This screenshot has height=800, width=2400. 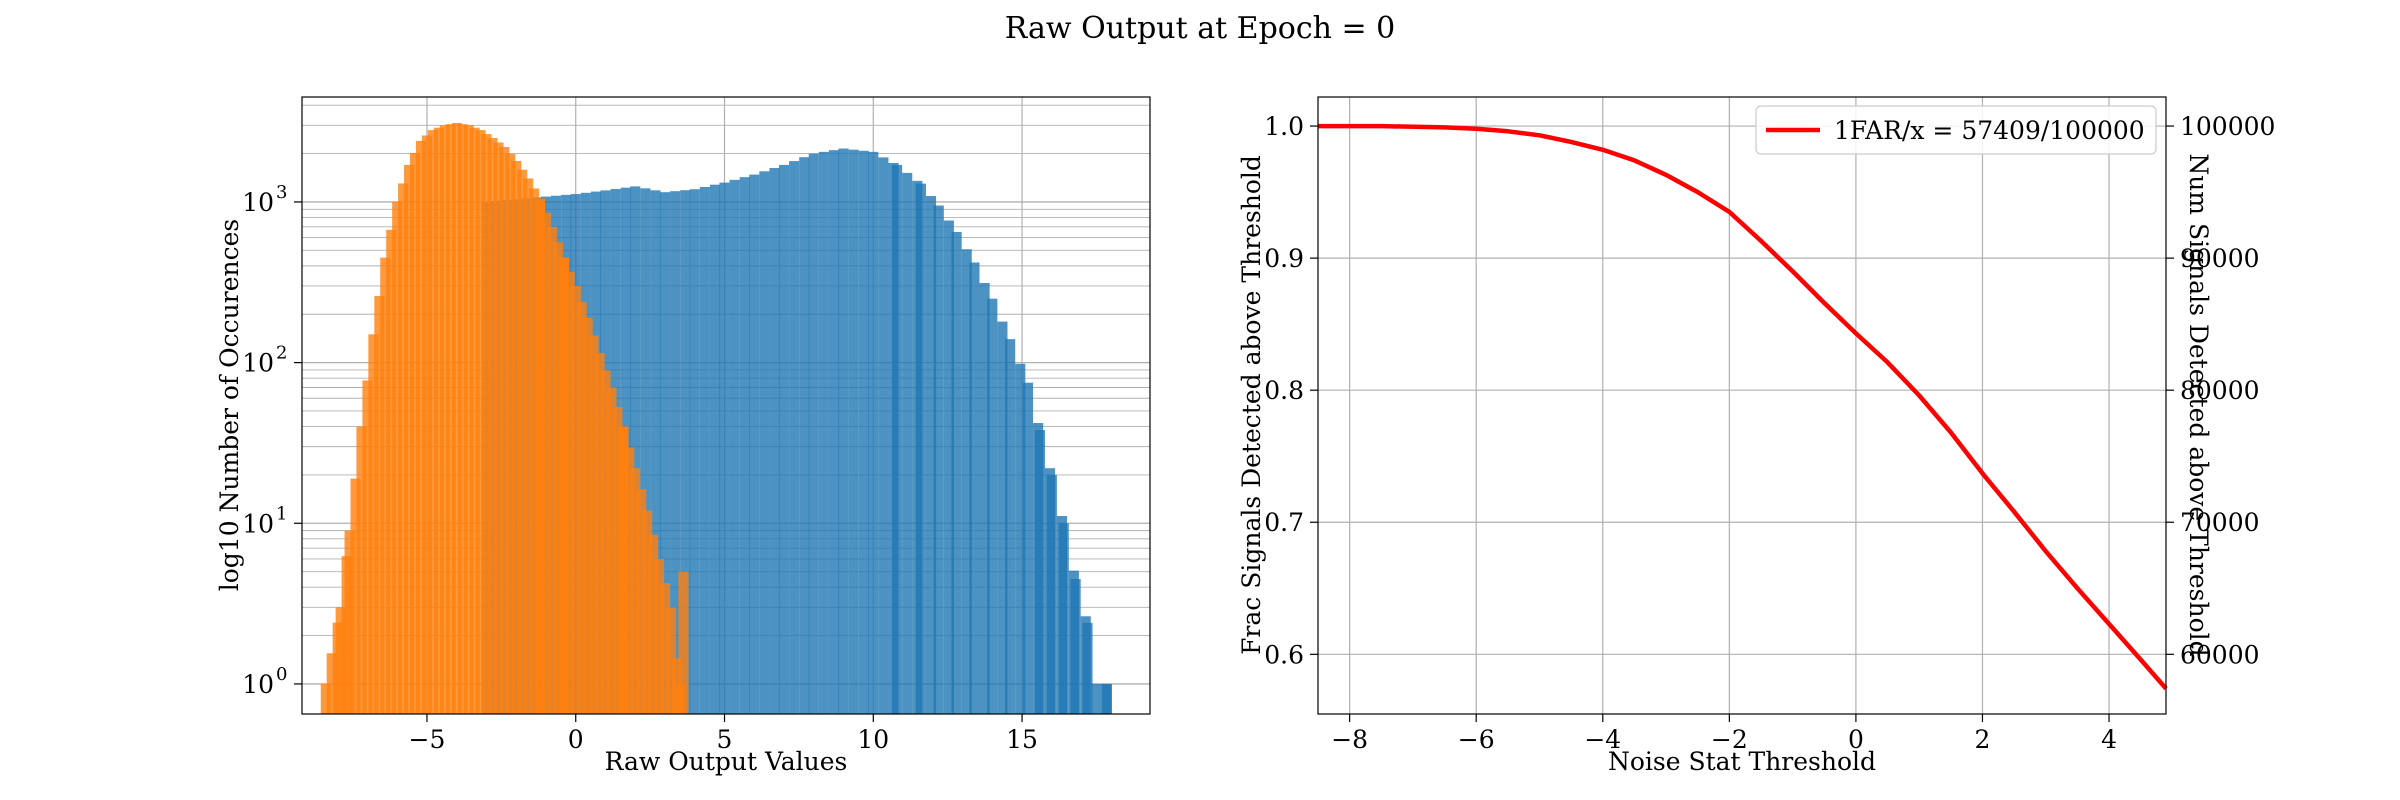 What do you see at coordinates (2109, 739) in the screenshot?
I see `detection-curve-x-tick-label: 4` at bounding box center [2109, 739].